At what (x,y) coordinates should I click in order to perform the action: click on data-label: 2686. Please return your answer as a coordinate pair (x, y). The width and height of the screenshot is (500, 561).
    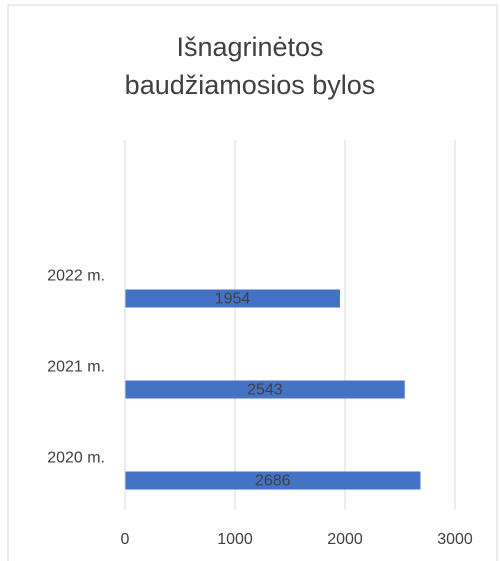
    Looking at the image, I should click on (273, 481).